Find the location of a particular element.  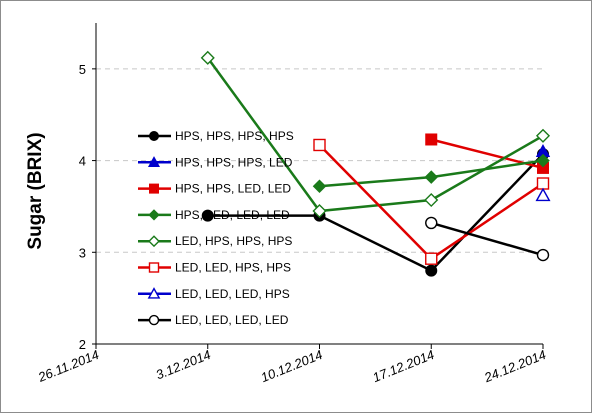

series-line is located at coordinates (487, 239).